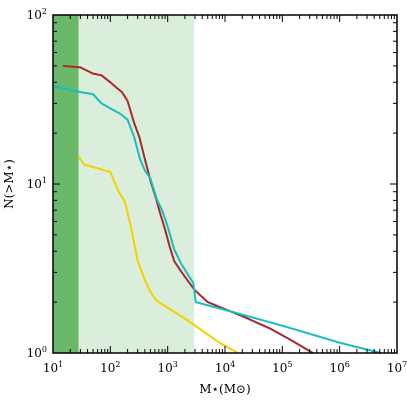  What do you see at coordinates (167, 367) in the screenshot?
I see `x-tick-label: 103` at bounding box center [167, 367].